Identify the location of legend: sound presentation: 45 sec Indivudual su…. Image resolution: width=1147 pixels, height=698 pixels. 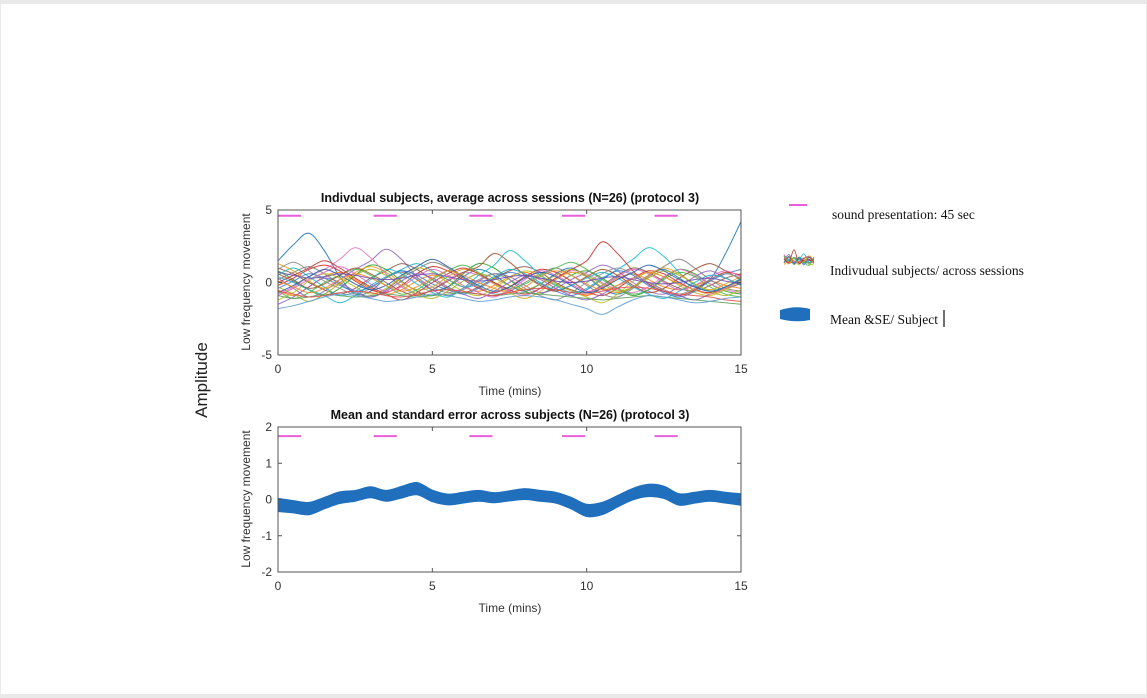
(902, 265).